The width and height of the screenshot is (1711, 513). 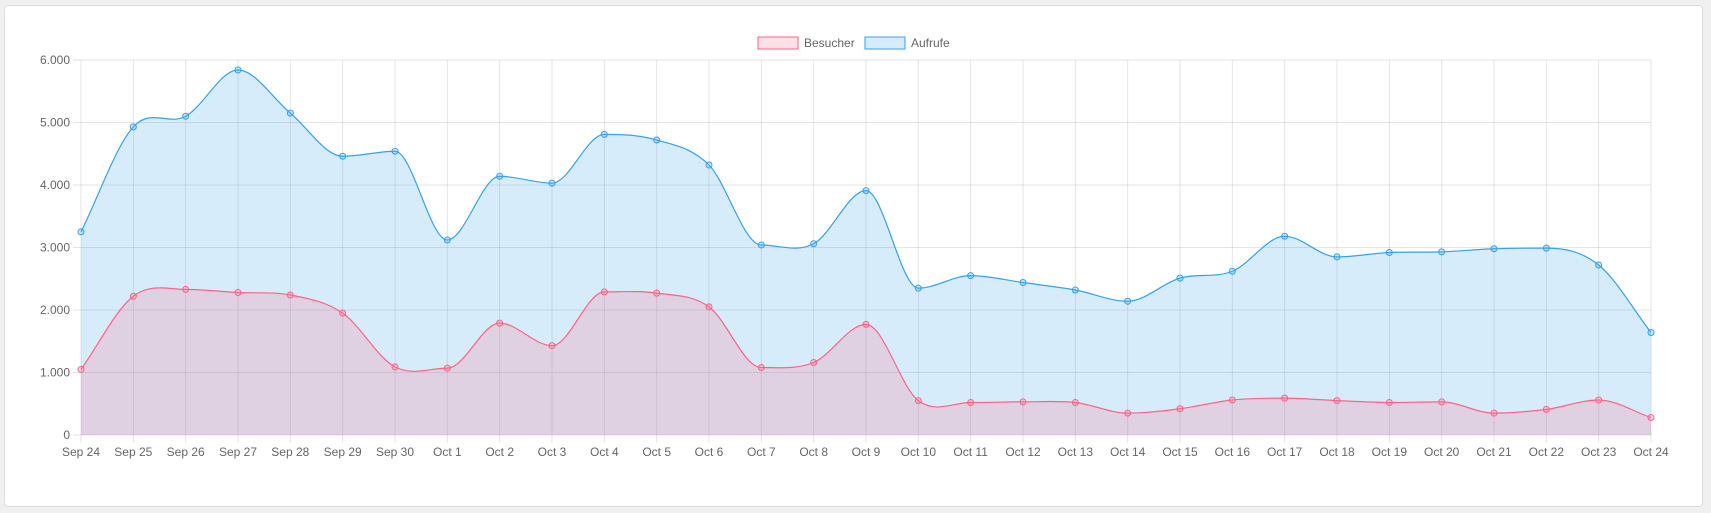 What do you see at coordinates (1076, 452) in the screenshot?
I see `x-tick-label: Oct 13` at bounding box center [1076, 452].